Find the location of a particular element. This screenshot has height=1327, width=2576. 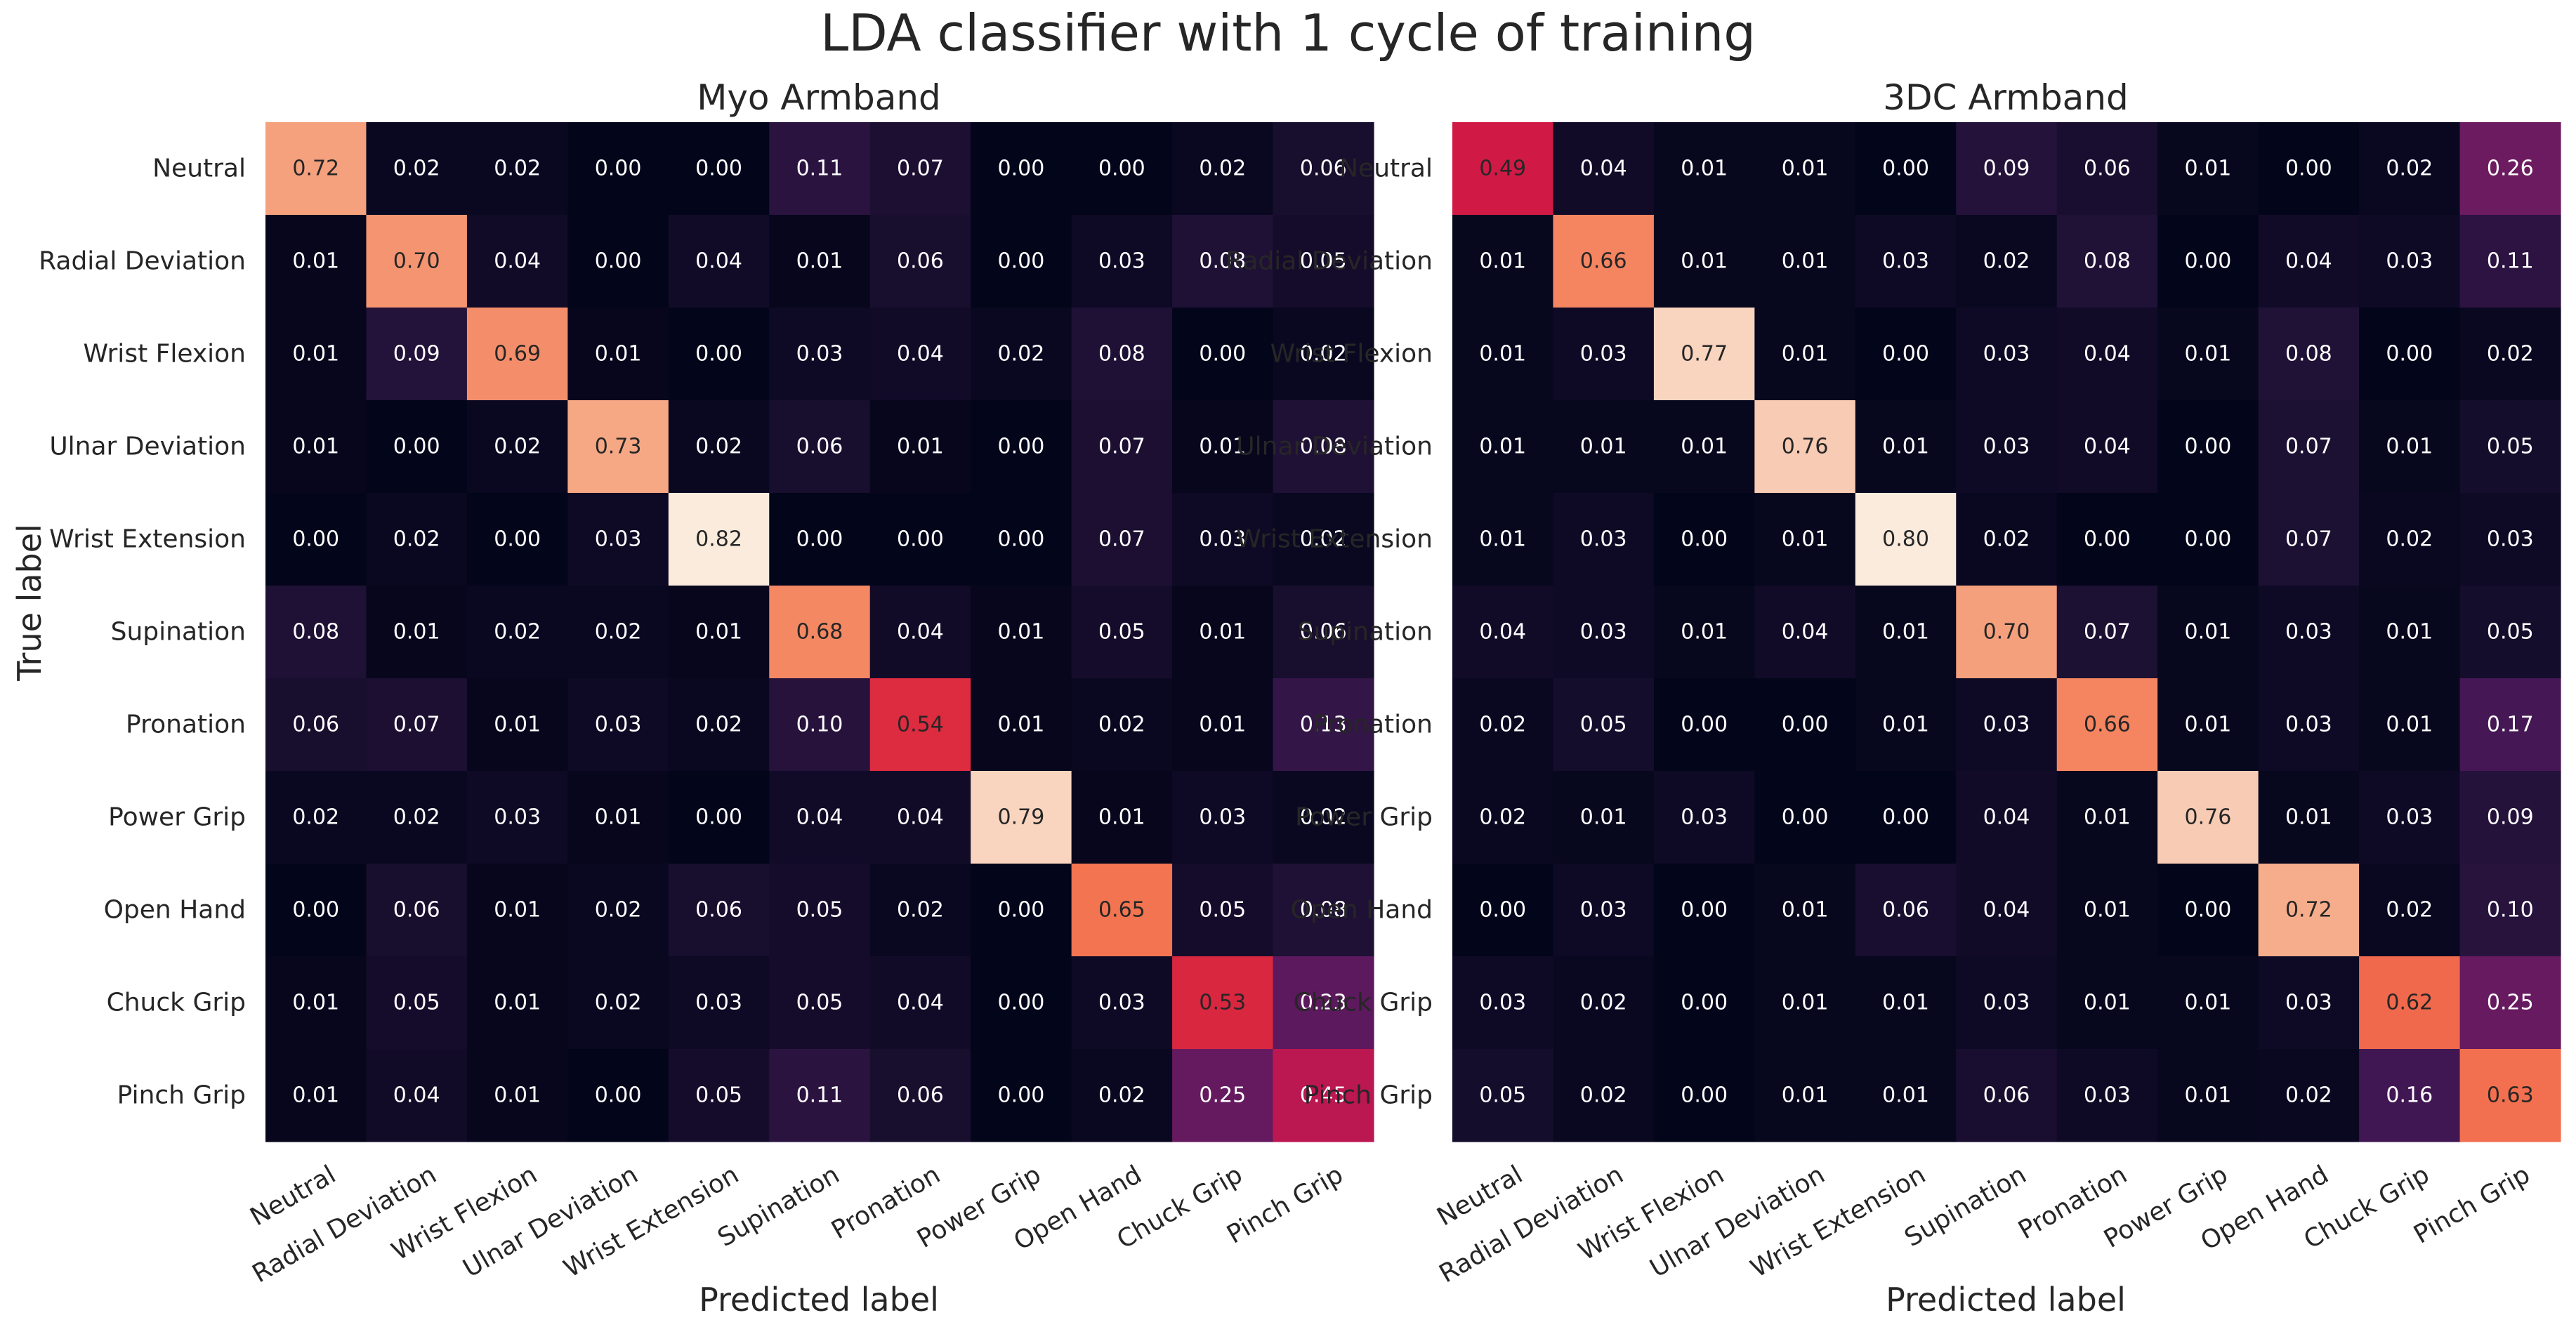

cell-value-label: 0.05 is located at coordinates (1222, 910).